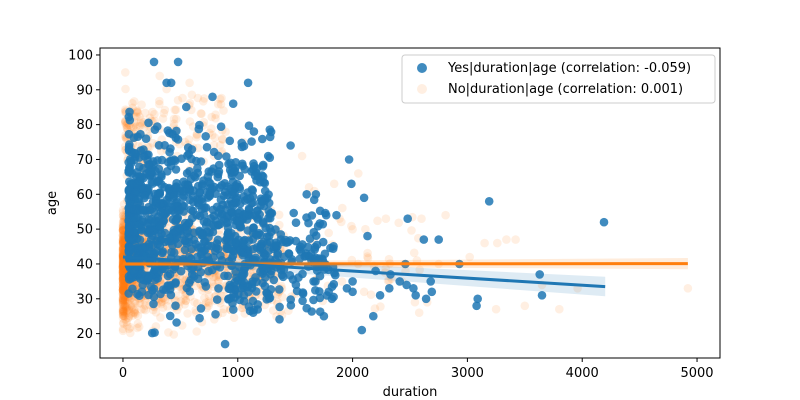 The image size is (800, 400). What do you see at coordinates (422, 89) in the screenshot?
I see `legend-marker-no` at bounding box center [422, 89].